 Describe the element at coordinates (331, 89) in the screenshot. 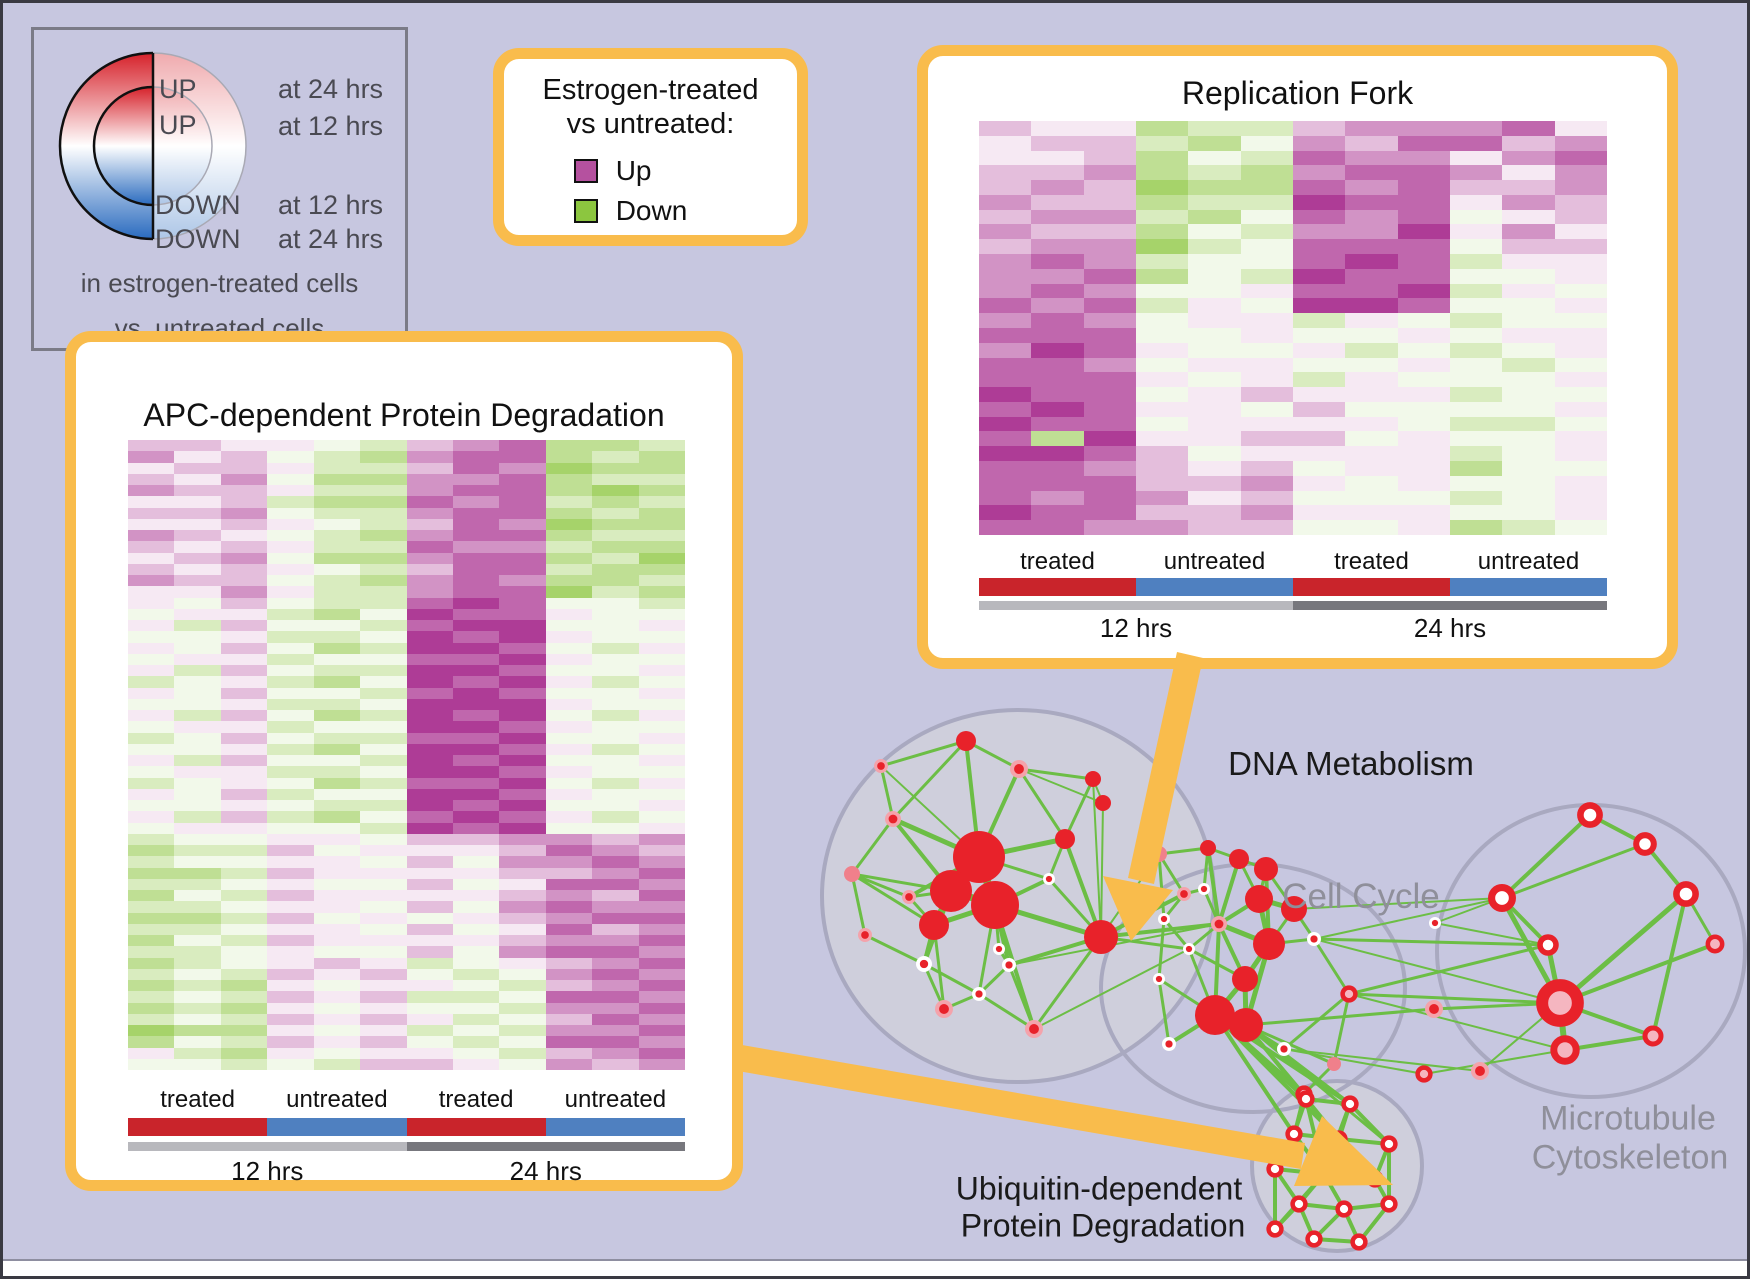

I see `up-24-time: at 24 hrs` at that location.